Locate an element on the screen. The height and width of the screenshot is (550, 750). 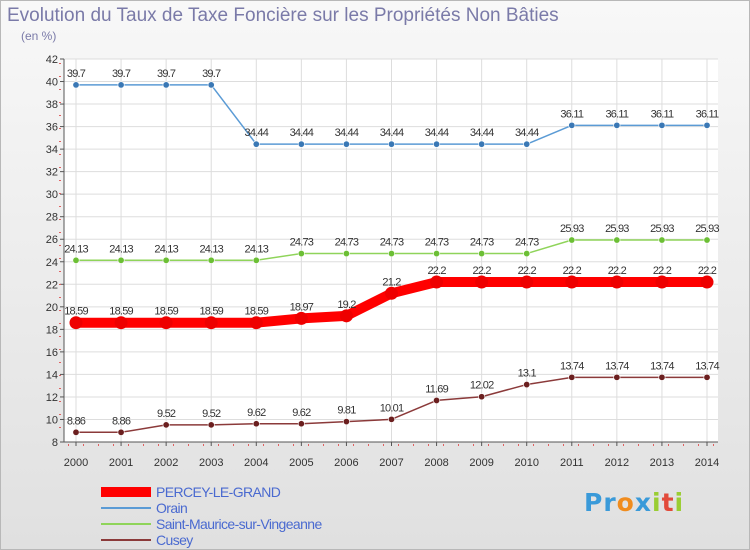
x-tick-label: 2002 is located at coordinates (166, 463).